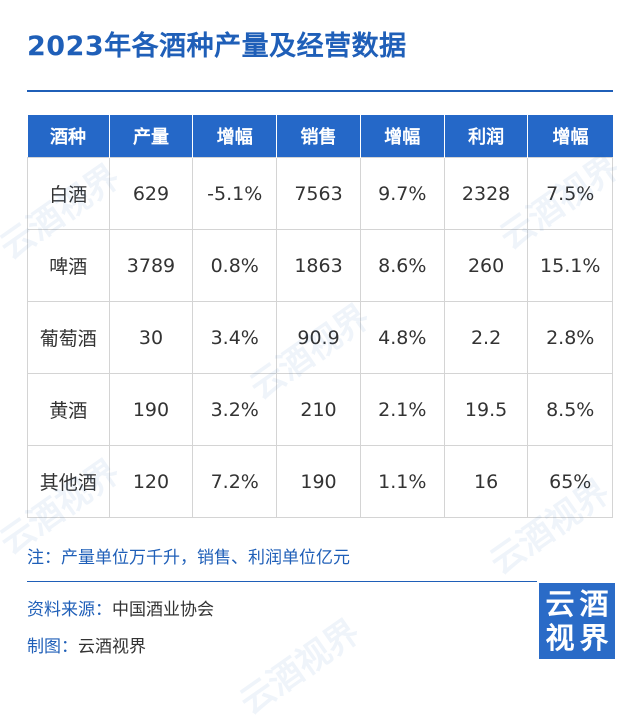 This screenshot has height=724, width=640. Describe the element at coordinates (577, 621) in the screenshot. I see `brand-logo: 云 酒 视 界` at that location.